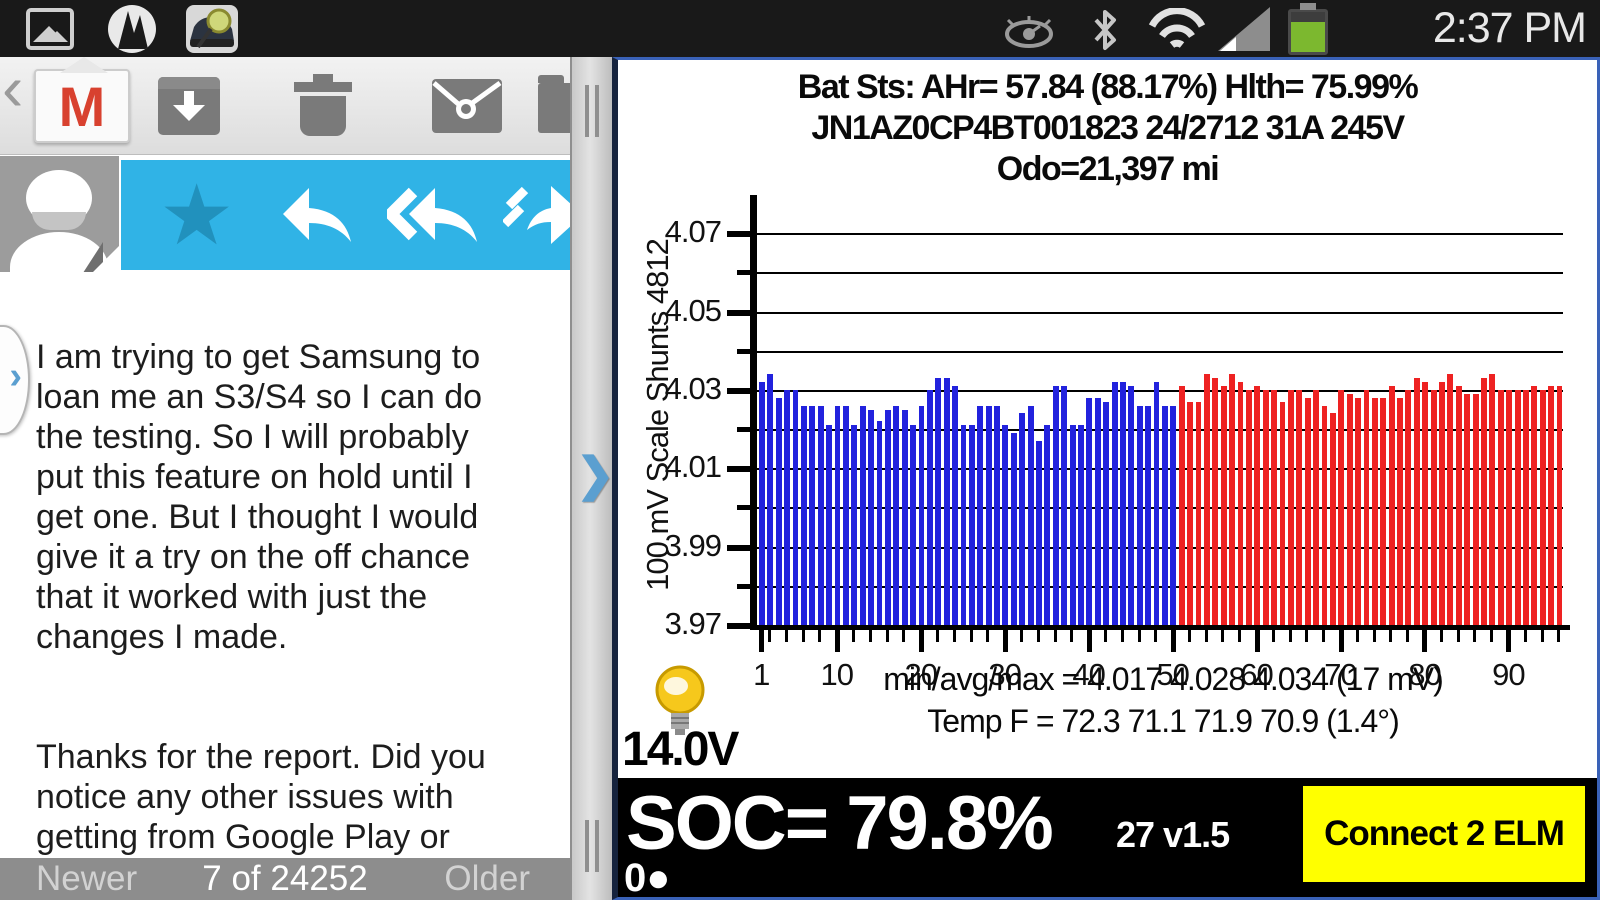  What do you see at coordinates (554, 104) in the screenshot?
I see `move-to-folder-button` at bounding box center [554, 104].